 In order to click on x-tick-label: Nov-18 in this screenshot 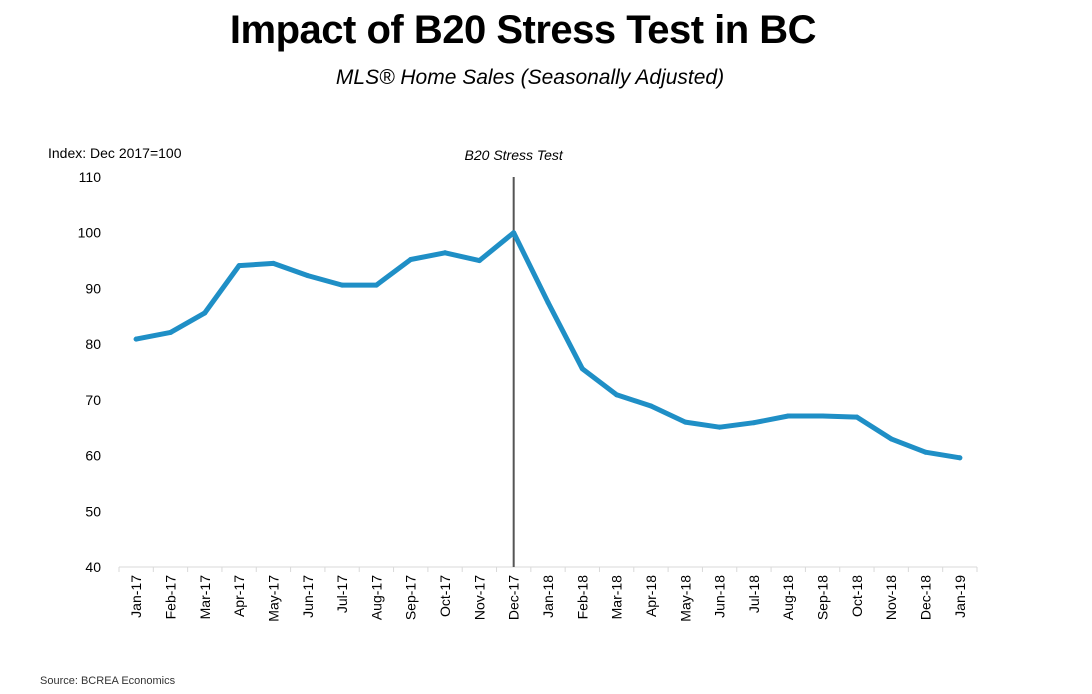, I will do `click(891, 597)`.